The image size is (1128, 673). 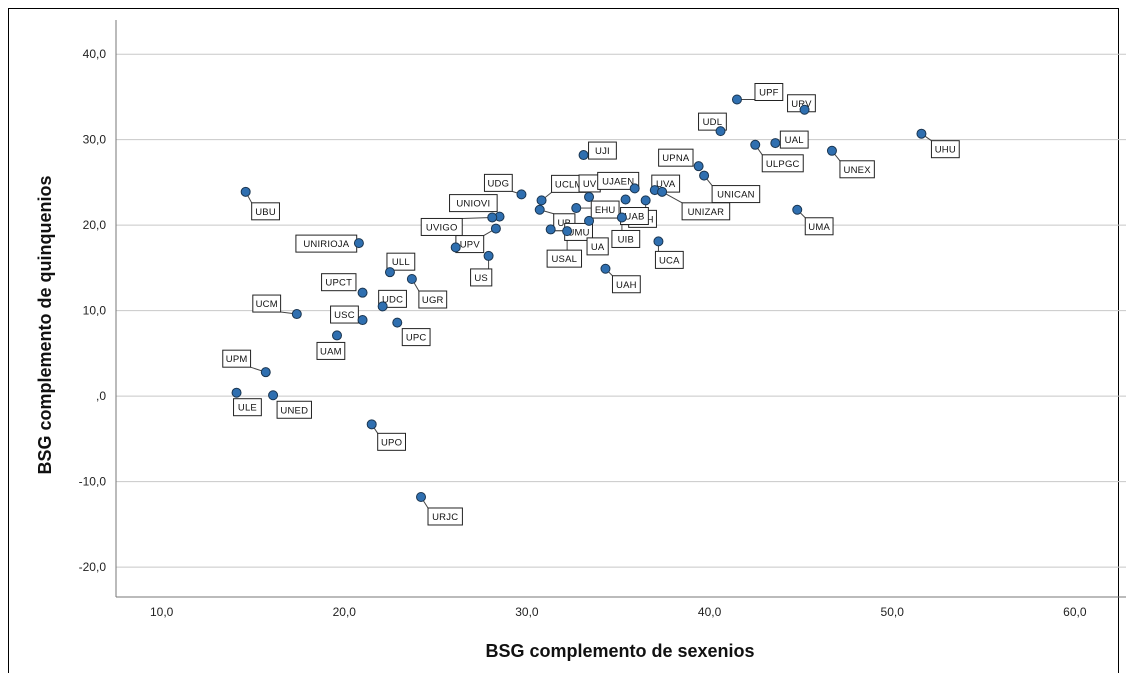 I want to click on point-label: EHU, so click(x=605, y=210).